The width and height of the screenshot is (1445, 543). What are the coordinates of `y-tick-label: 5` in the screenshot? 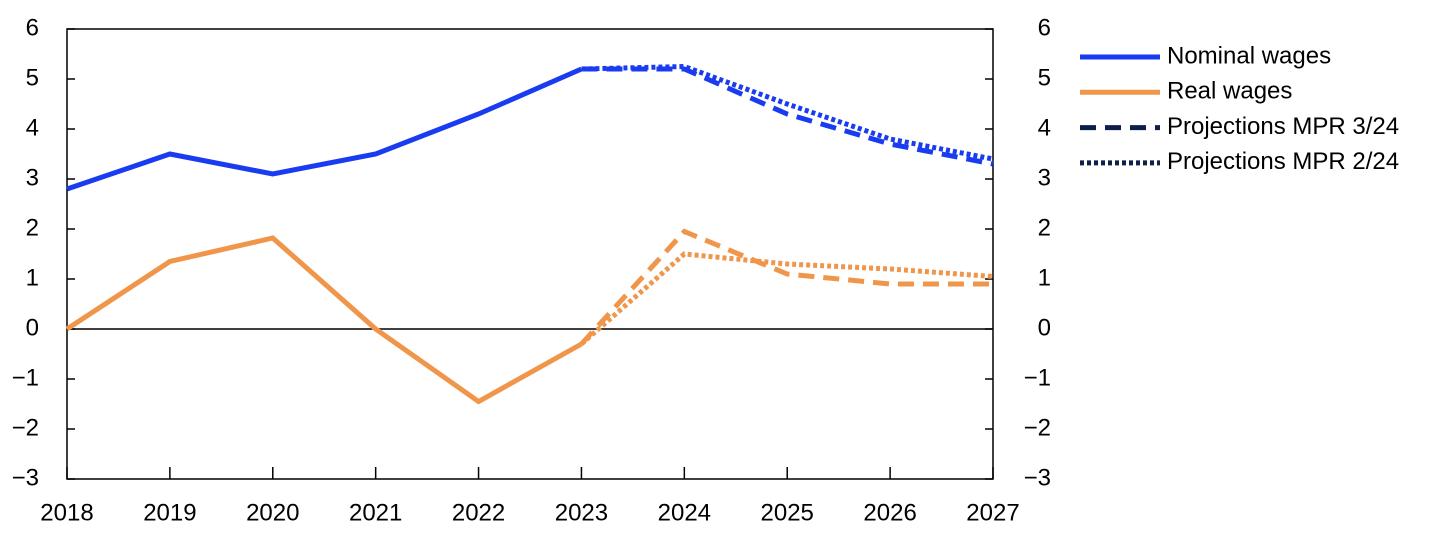 It's located at (32, 77).